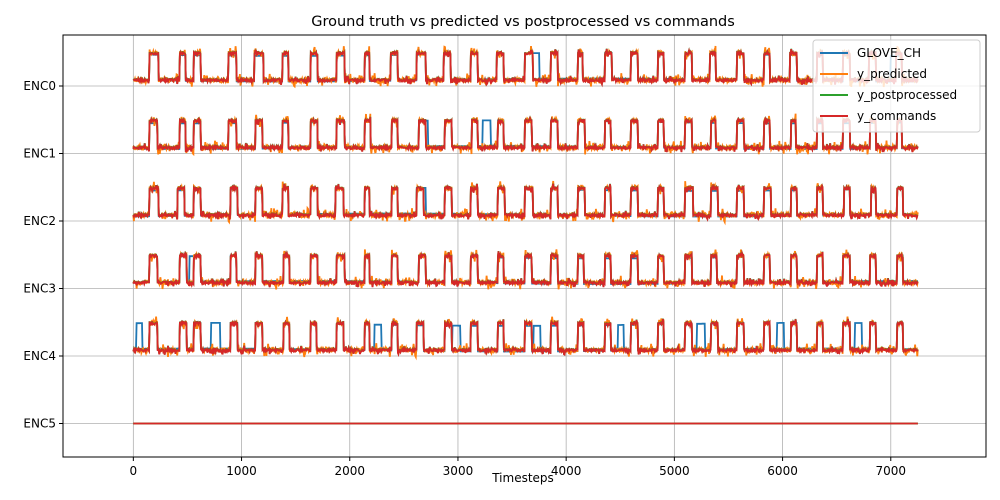  I want to click on x-tick-label: 6000, so click(782, 471).